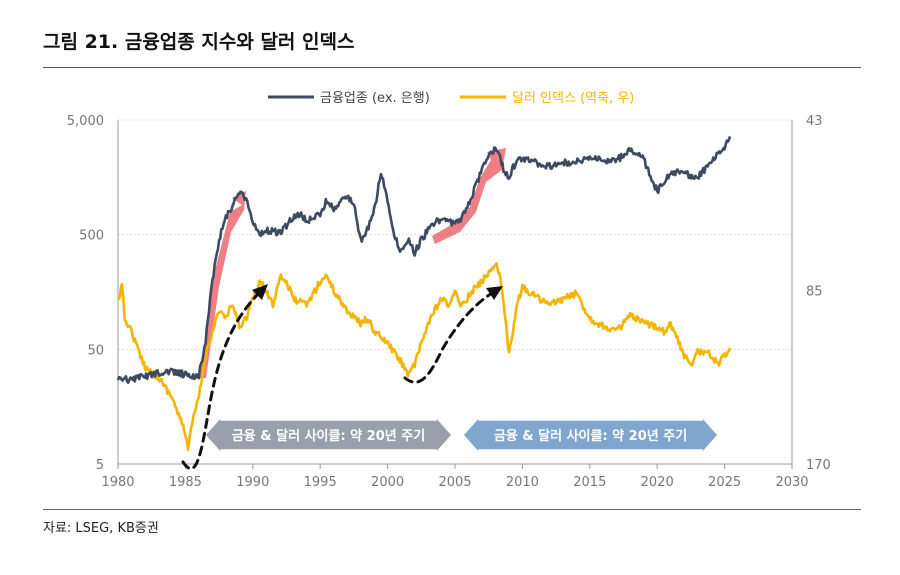 Image resolution: width=900 pixels, height=575 pixels. I want to click on y-left-tick-label: 5, so click(100, 465).